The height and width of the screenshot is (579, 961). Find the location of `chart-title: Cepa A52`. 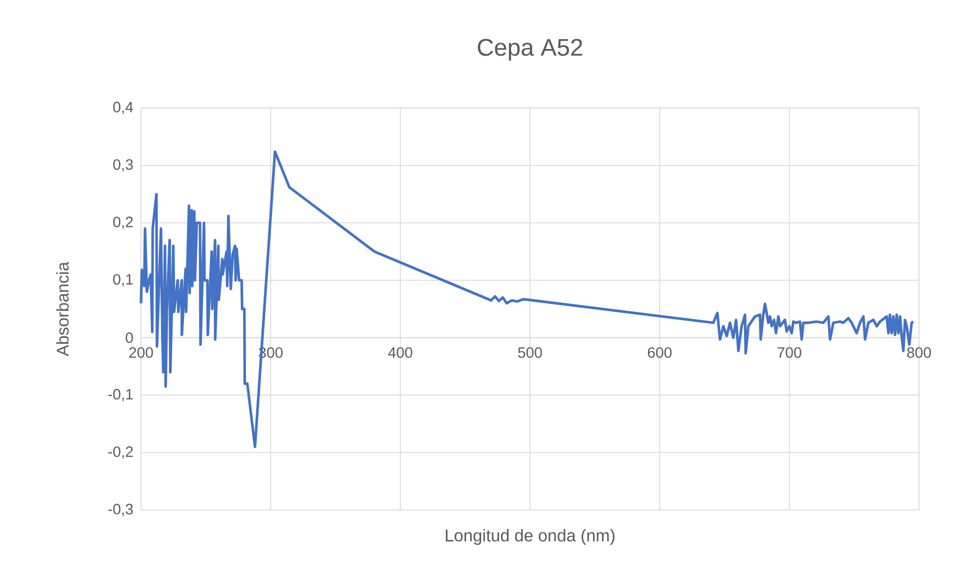

chart-title: Cepa A52 is located at coordinates (530, 49).